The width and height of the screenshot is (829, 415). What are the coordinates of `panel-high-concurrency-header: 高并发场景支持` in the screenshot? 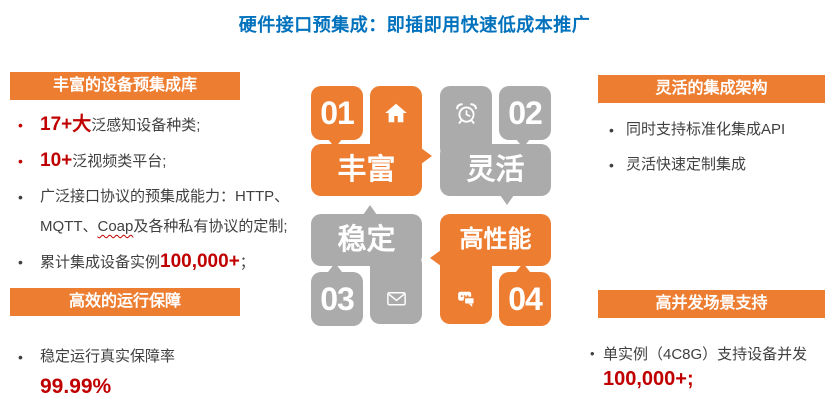 It's located at (711, 304).